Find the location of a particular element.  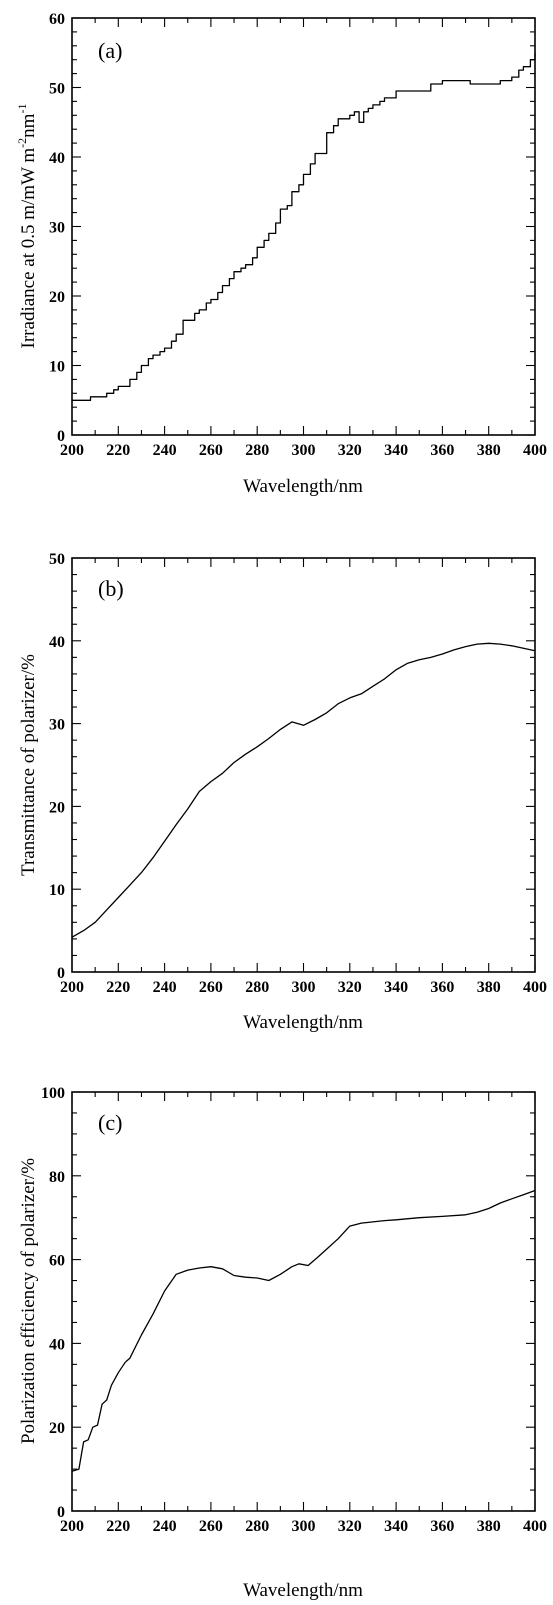

panel-label-a: (a) is located at coordinates (110, 50).